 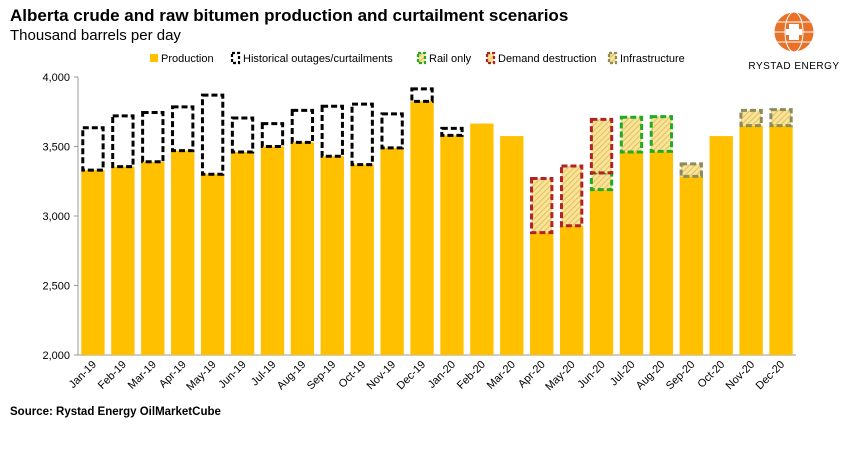 I want to click on y-tick-label: 2,500, so click(x=56, y=287).